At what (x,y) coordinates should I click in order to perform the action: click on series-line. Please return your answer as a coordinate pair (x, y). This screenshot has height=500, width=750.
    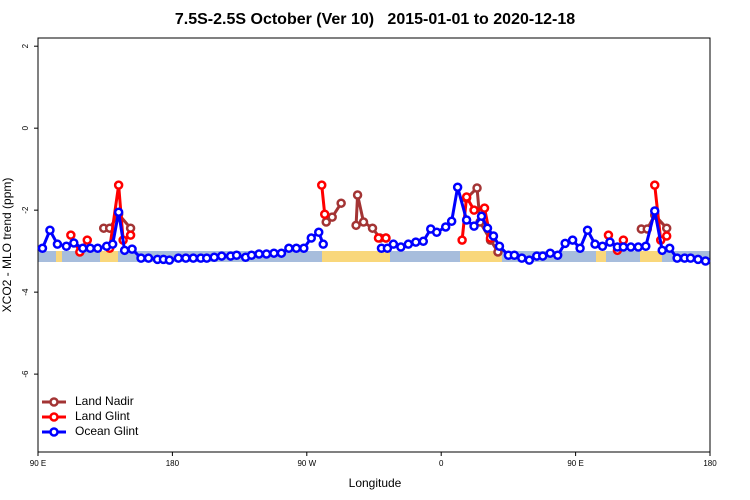
    Looking at the image, I should click on (368, 219).